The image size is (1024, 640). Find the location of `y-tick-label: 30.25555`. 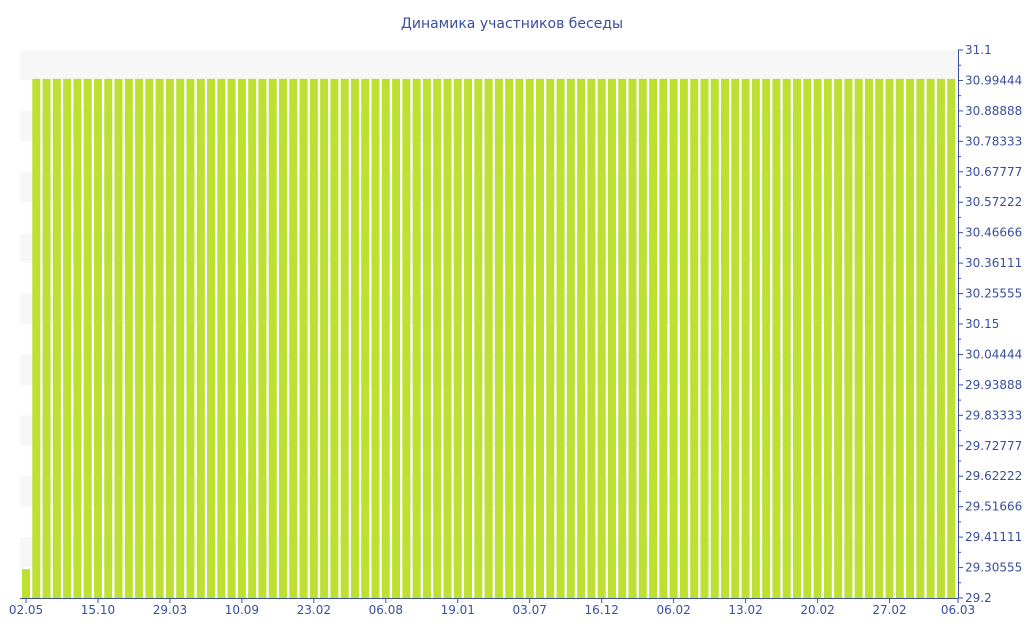

y-tick-label: 30.25555 is located at coordinates (993, 294).